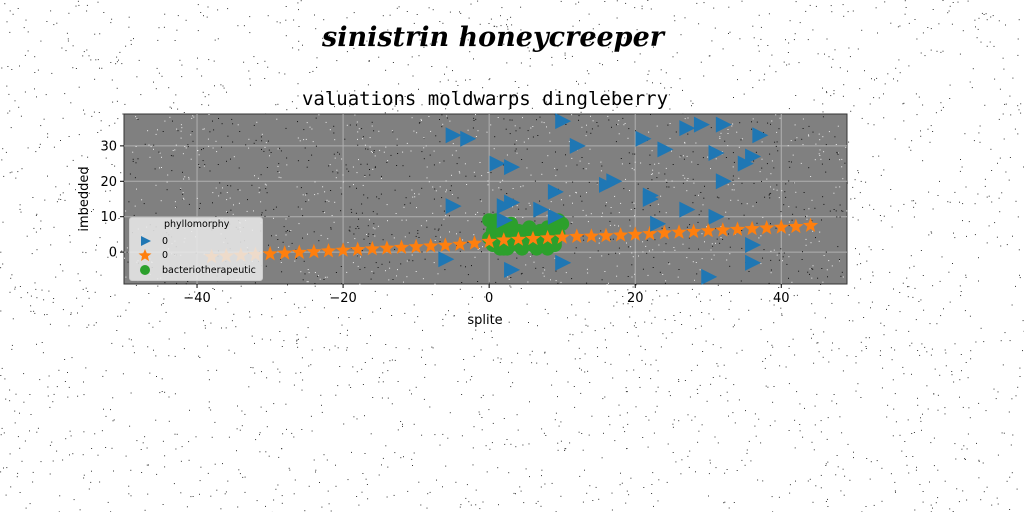 The height and width of the screenshot is (512, 1024). Describe the element at coordinates (196, 249) in the screenshot. I see `legend: phyllomorphy 0 0 bacteriotherapeutic` at that location.